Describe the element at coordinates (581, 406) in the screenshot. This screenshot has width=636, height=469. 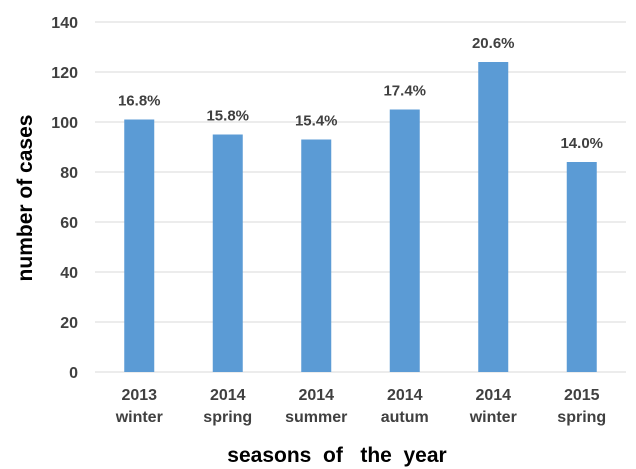
I see `x-category-label: 2015 spring` at that location.